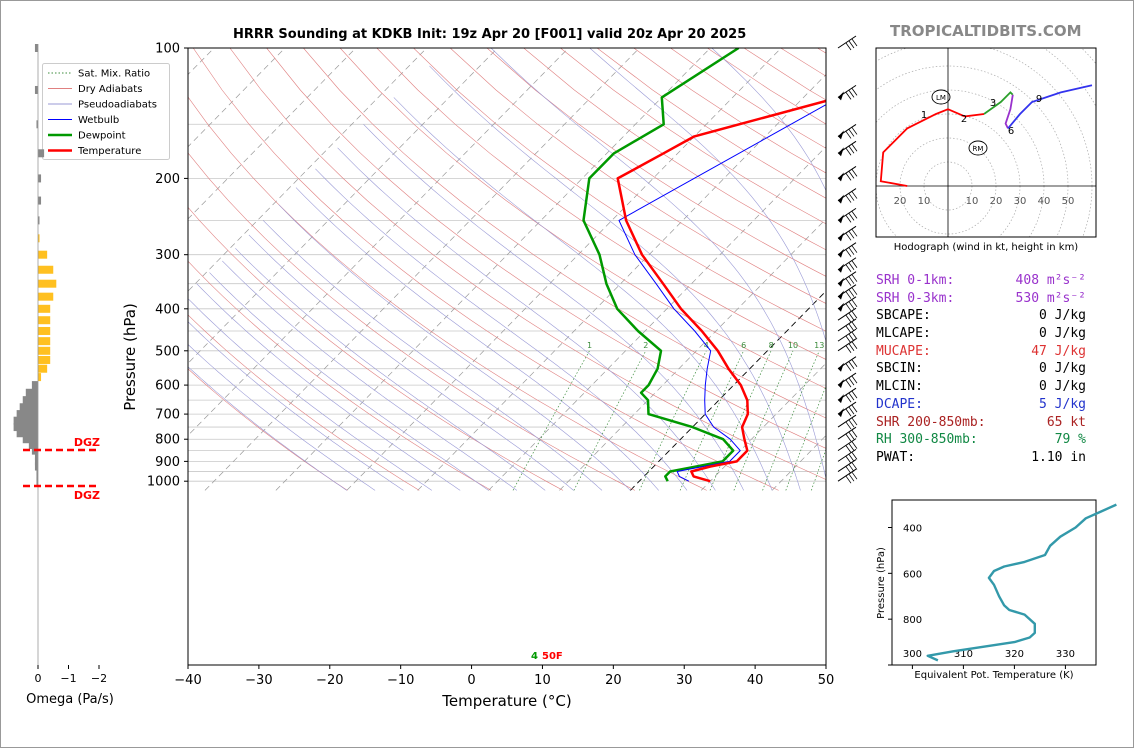  Describe the element at coordinates (964, 119) in the screenshot. I see `hodograph-height-label: 2` at that location.